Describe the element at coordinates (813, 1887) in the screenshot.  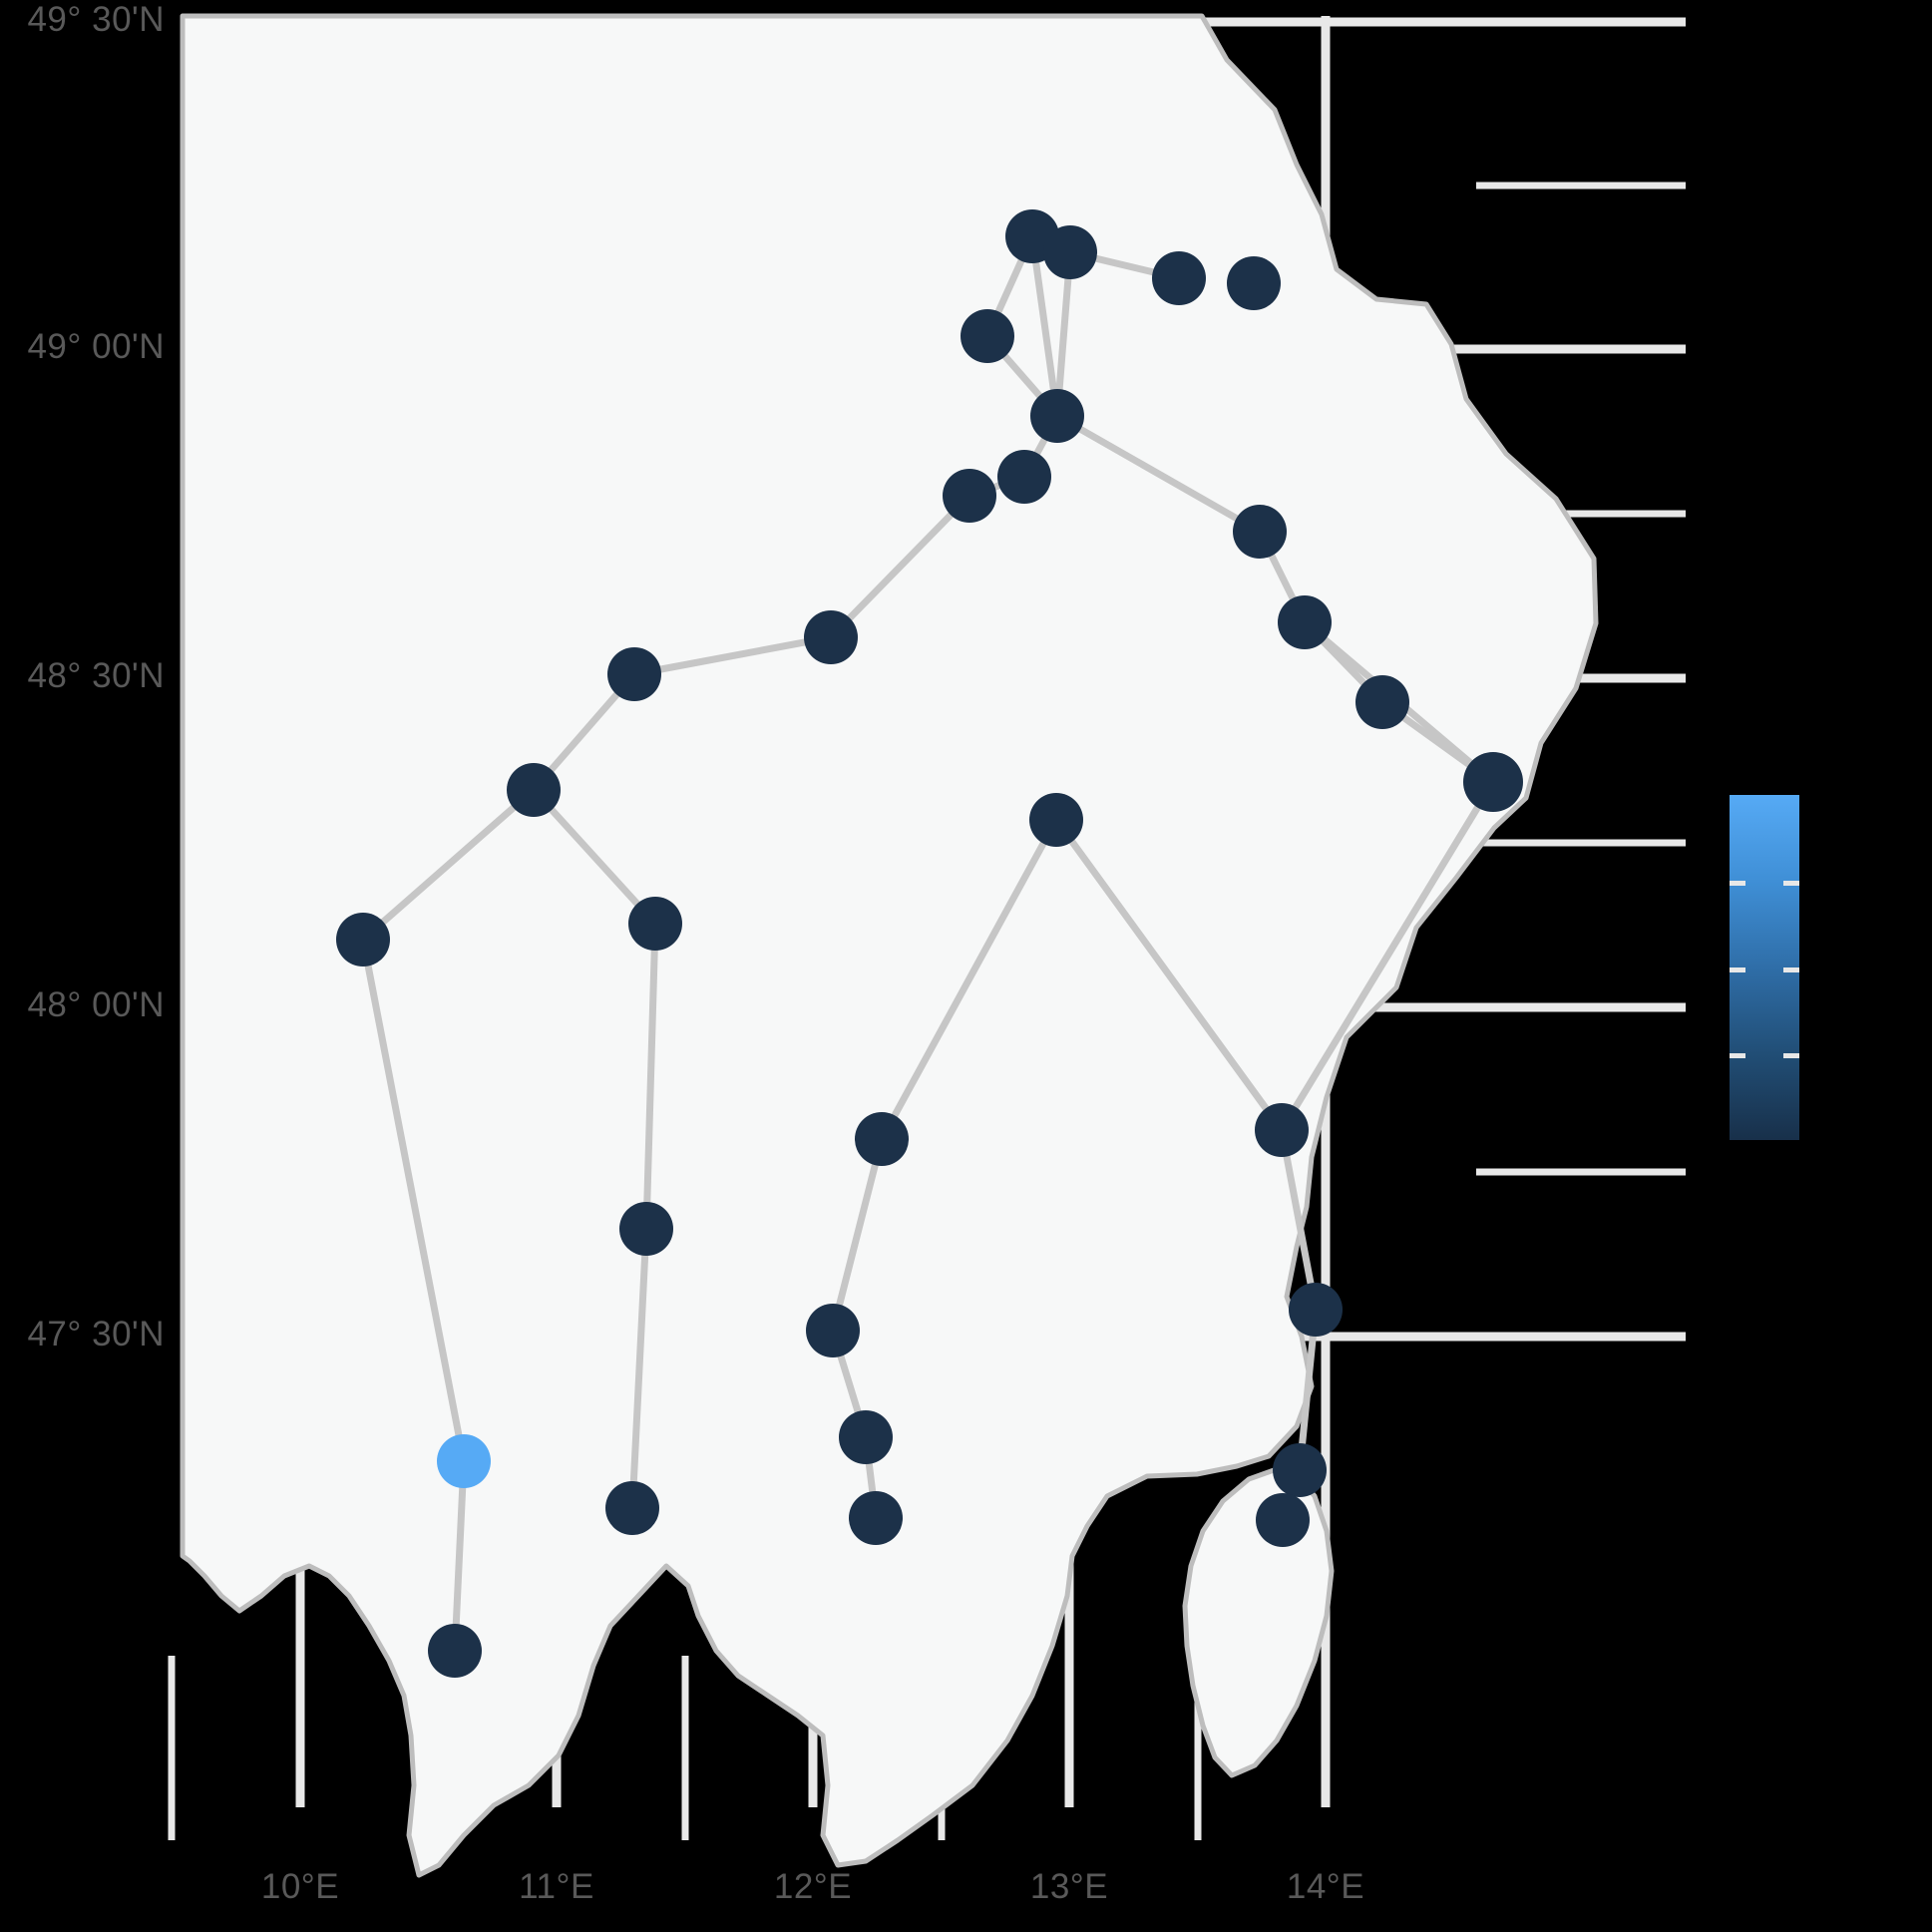
I see `x-axis-tick-label: 12°E` at that location.